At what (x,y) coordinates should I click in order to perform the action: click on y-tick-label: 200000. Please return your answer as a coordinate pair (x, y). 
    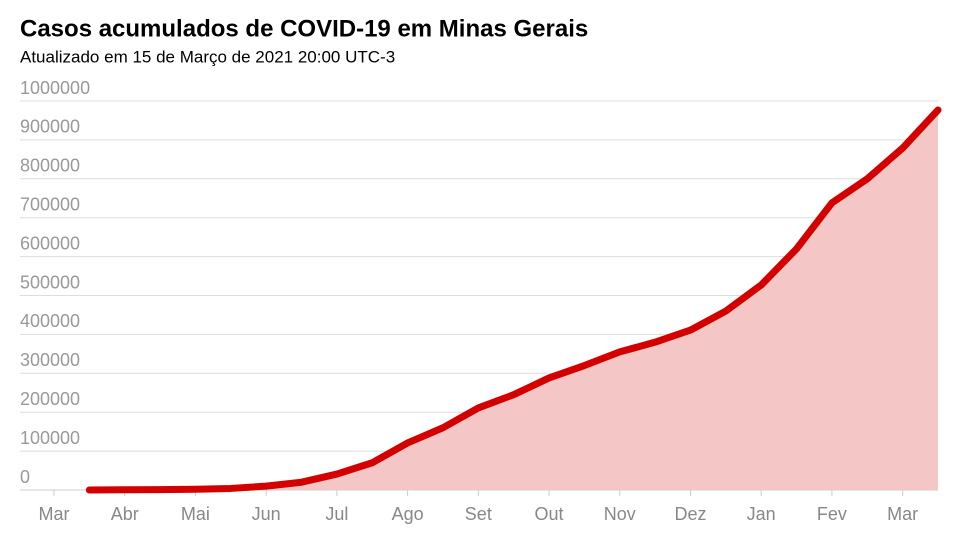
    Looking at the image, I should click on (50, 399).